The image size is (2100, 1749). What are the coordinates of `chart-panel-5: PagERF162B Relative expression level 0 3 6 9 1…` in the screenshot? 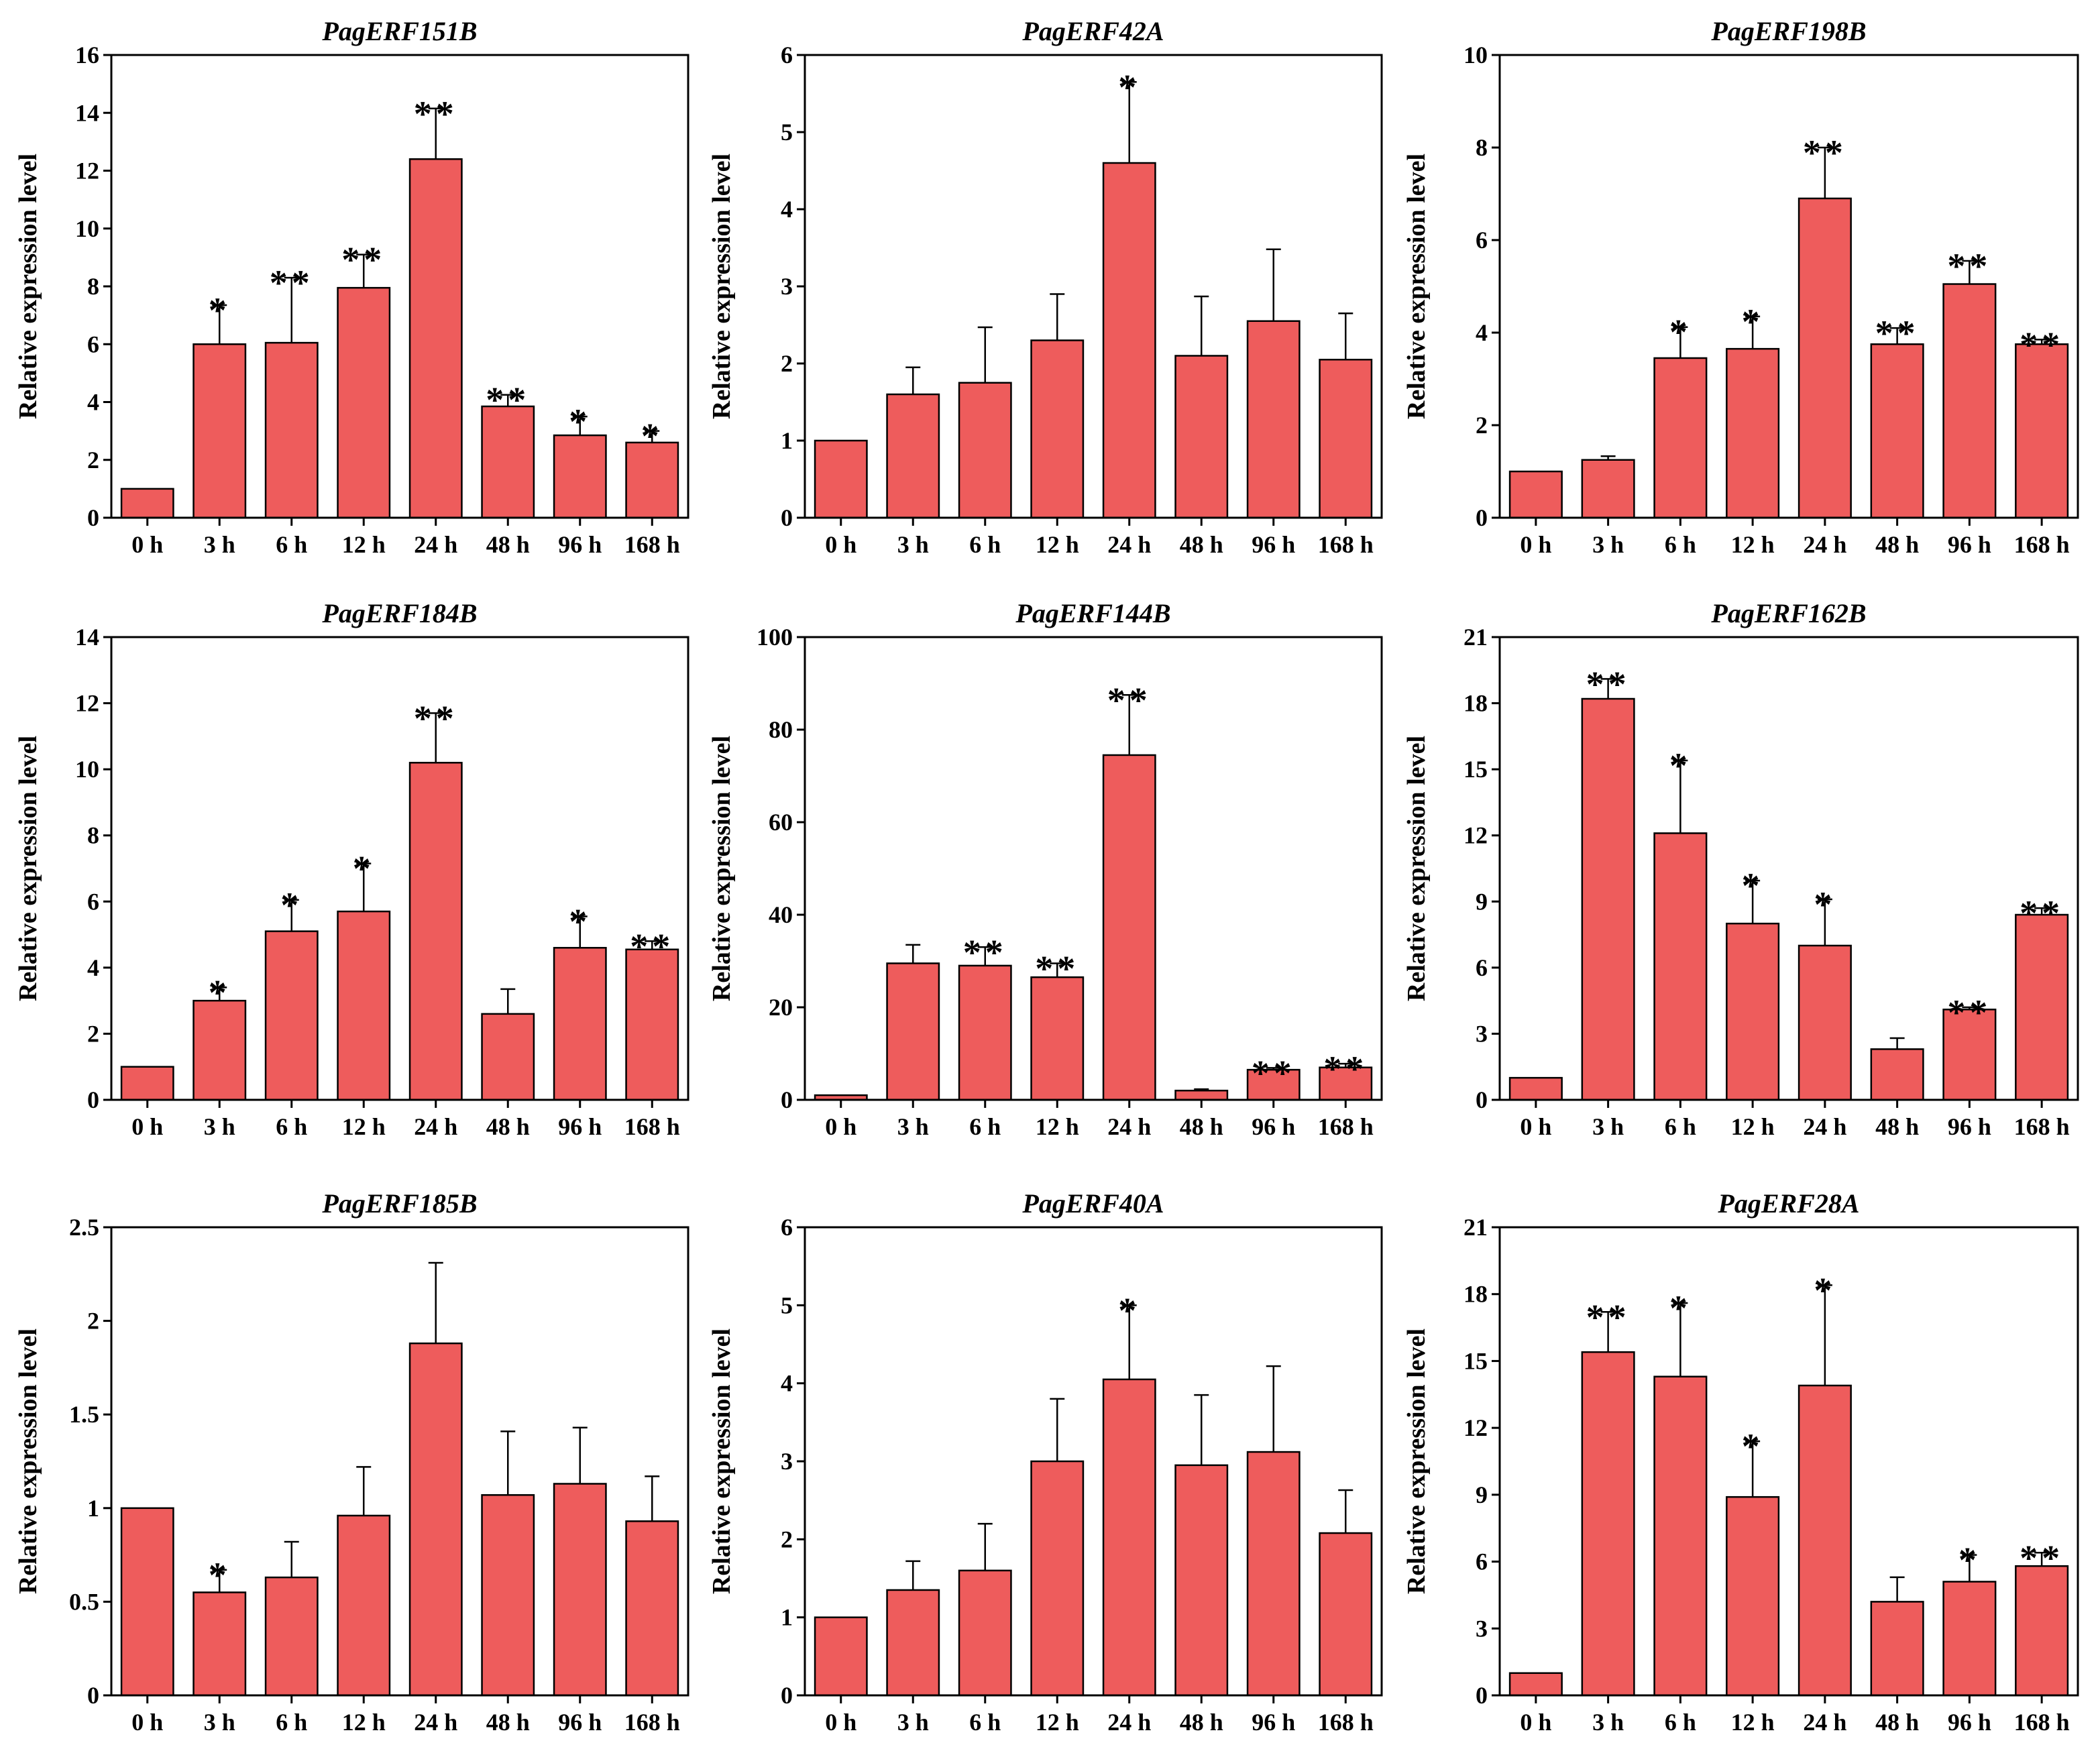 It's located at (1740, 869).